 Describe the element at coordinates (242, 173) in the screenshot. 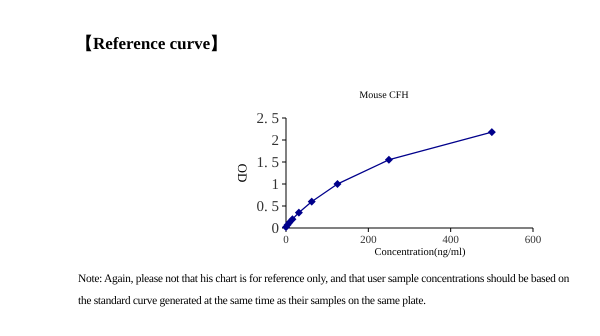

I see `y-axis-title: OD` at that location.